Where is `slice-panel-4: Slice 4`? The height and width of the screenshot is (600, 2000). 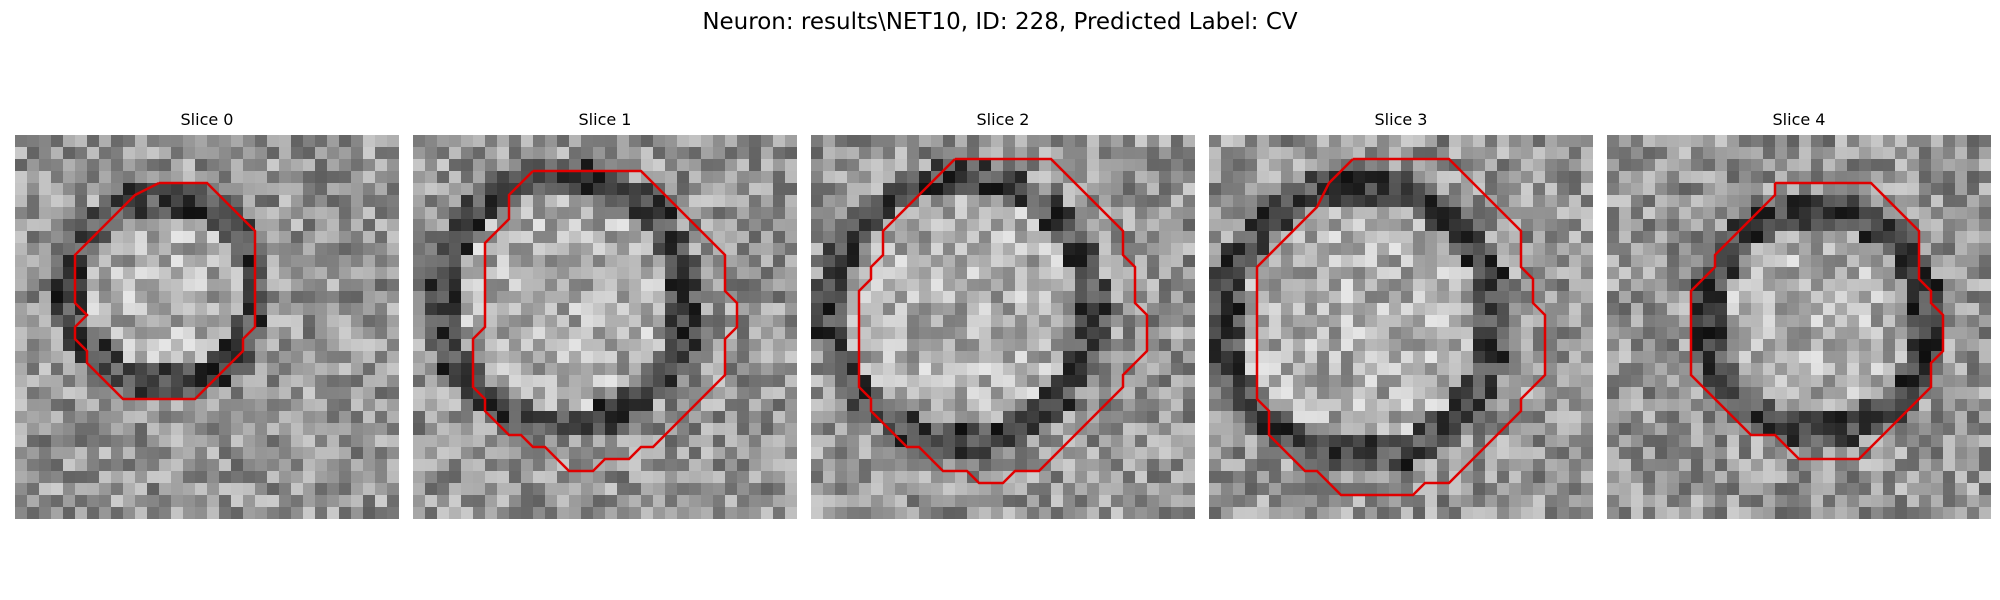 slice-panel-4: Slice 4 is located at coordinates (1799, 314).